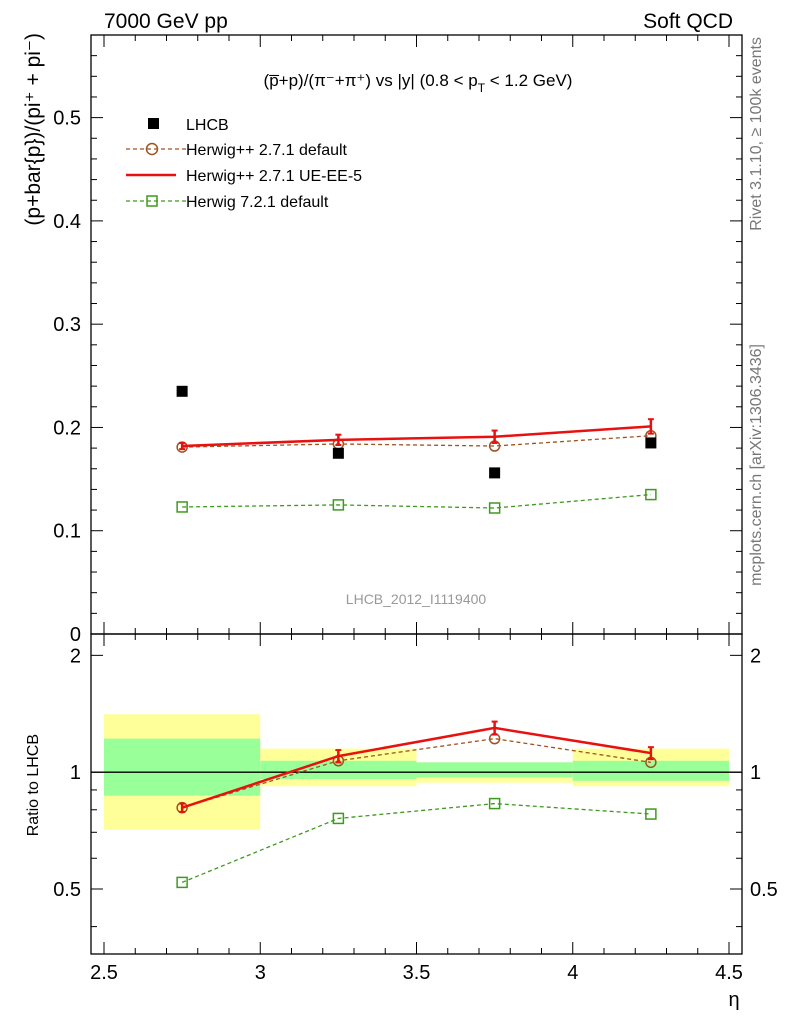 The image size is (786, 1024). What do you see at coordinates (152, 201) in the screenshot?
I see `legend-marker-herwig721` at bounding box center [152, 201].